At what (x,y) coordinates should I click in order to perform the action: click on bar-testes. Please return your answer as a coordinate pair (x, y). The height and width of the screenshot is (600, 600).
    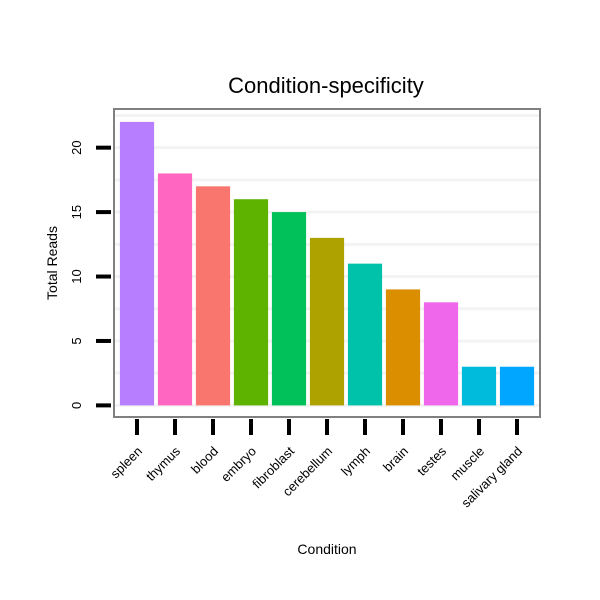
    Looking at the image, I should click on (441, 354).